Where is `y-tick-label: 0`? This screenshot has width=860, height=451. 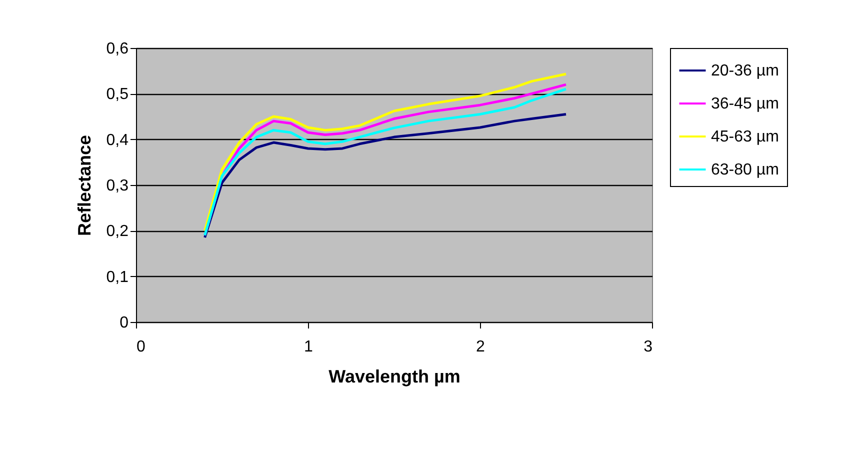
y-tick-label: 0 is located at coordinates (124, 323).